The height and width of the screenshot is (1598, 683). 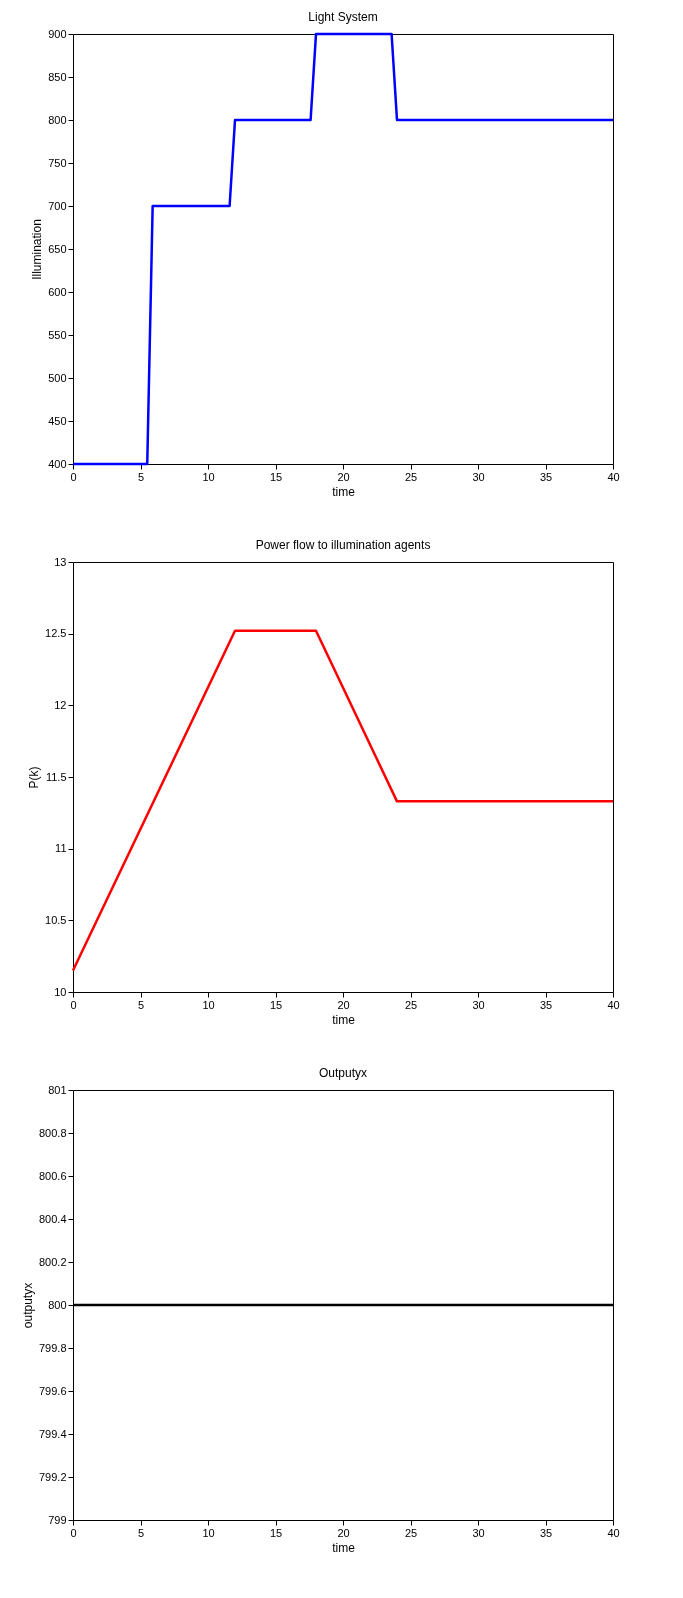 I want to click on y-axis-title: outputyx, so click(x=27, y=1305).